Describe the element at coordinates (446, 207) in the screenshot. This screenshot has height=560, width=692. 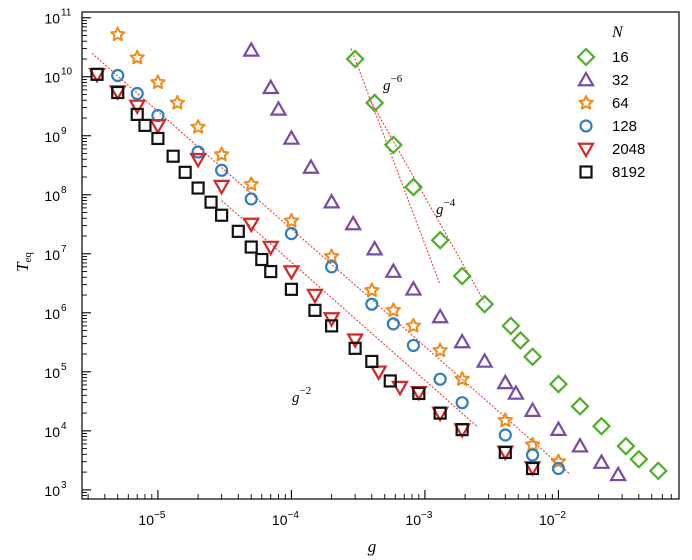
I see `annotation-g-4: g−4` at that location.